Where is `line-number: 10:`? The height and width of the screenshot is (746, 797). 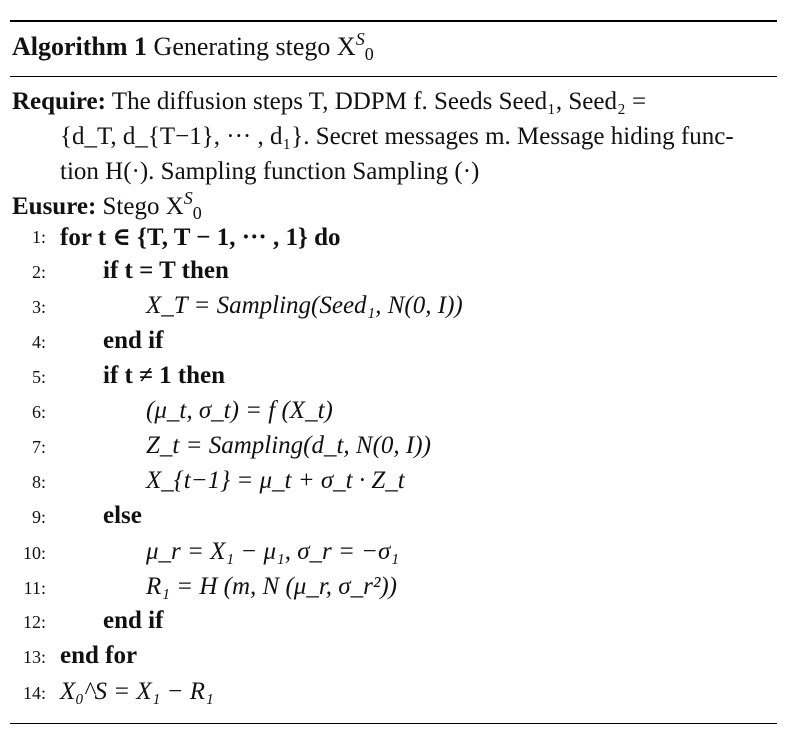
line-number: 10: is located at coordinates (34, 553).